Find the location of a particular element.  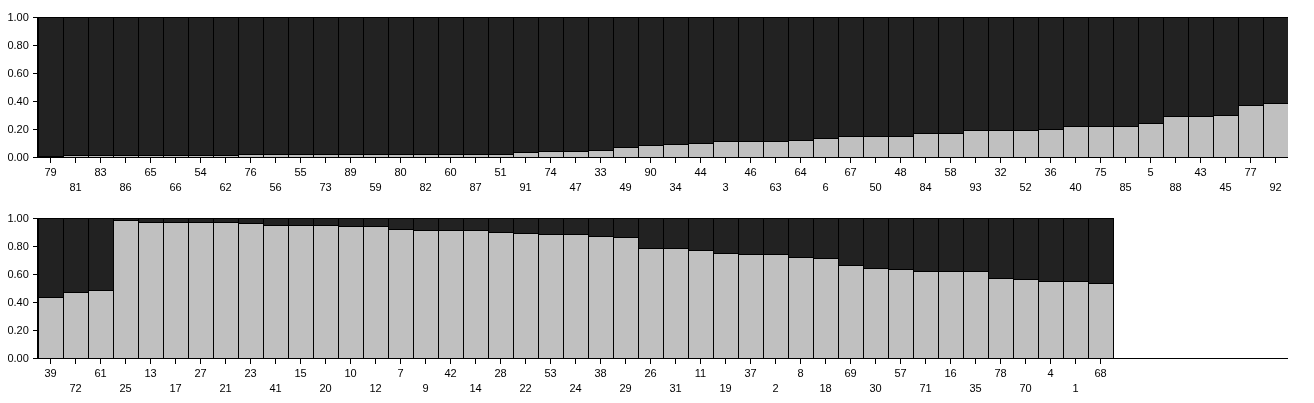

x-tick-label: 31 is located at coordinates (675, 387).